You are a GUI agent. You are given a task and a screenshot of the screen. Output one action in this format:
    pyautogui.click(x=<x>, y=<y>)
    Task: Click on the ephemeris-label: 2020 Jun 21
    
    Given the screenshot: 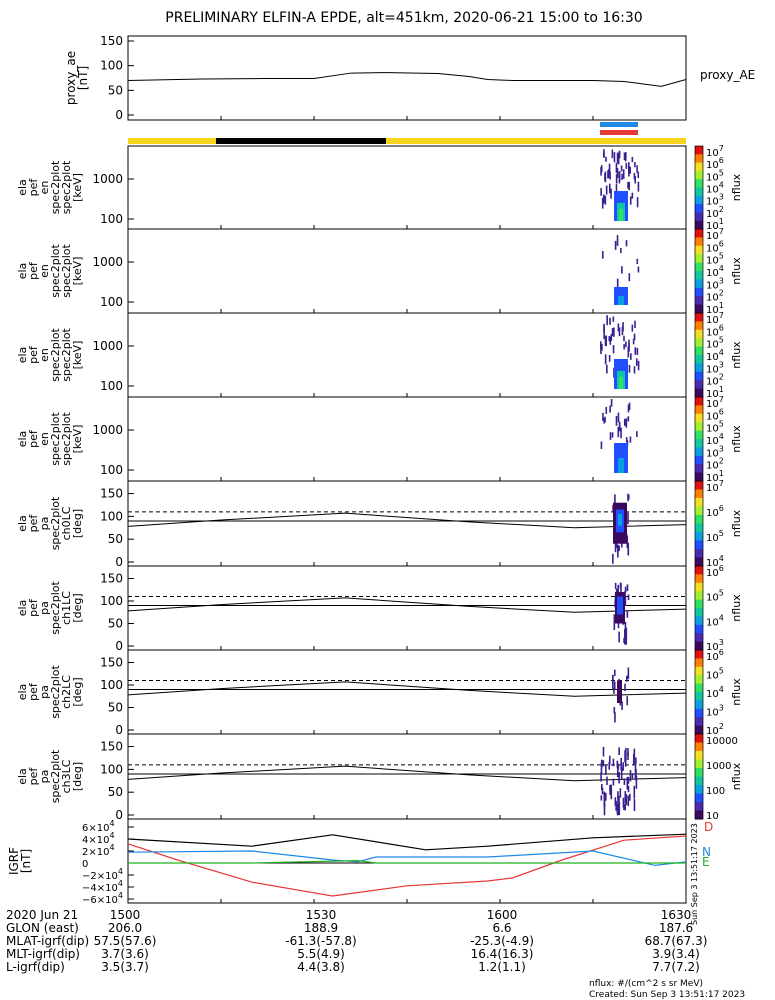 What is the action you would take?
    pyautogui.click(x=42, y=915)
    